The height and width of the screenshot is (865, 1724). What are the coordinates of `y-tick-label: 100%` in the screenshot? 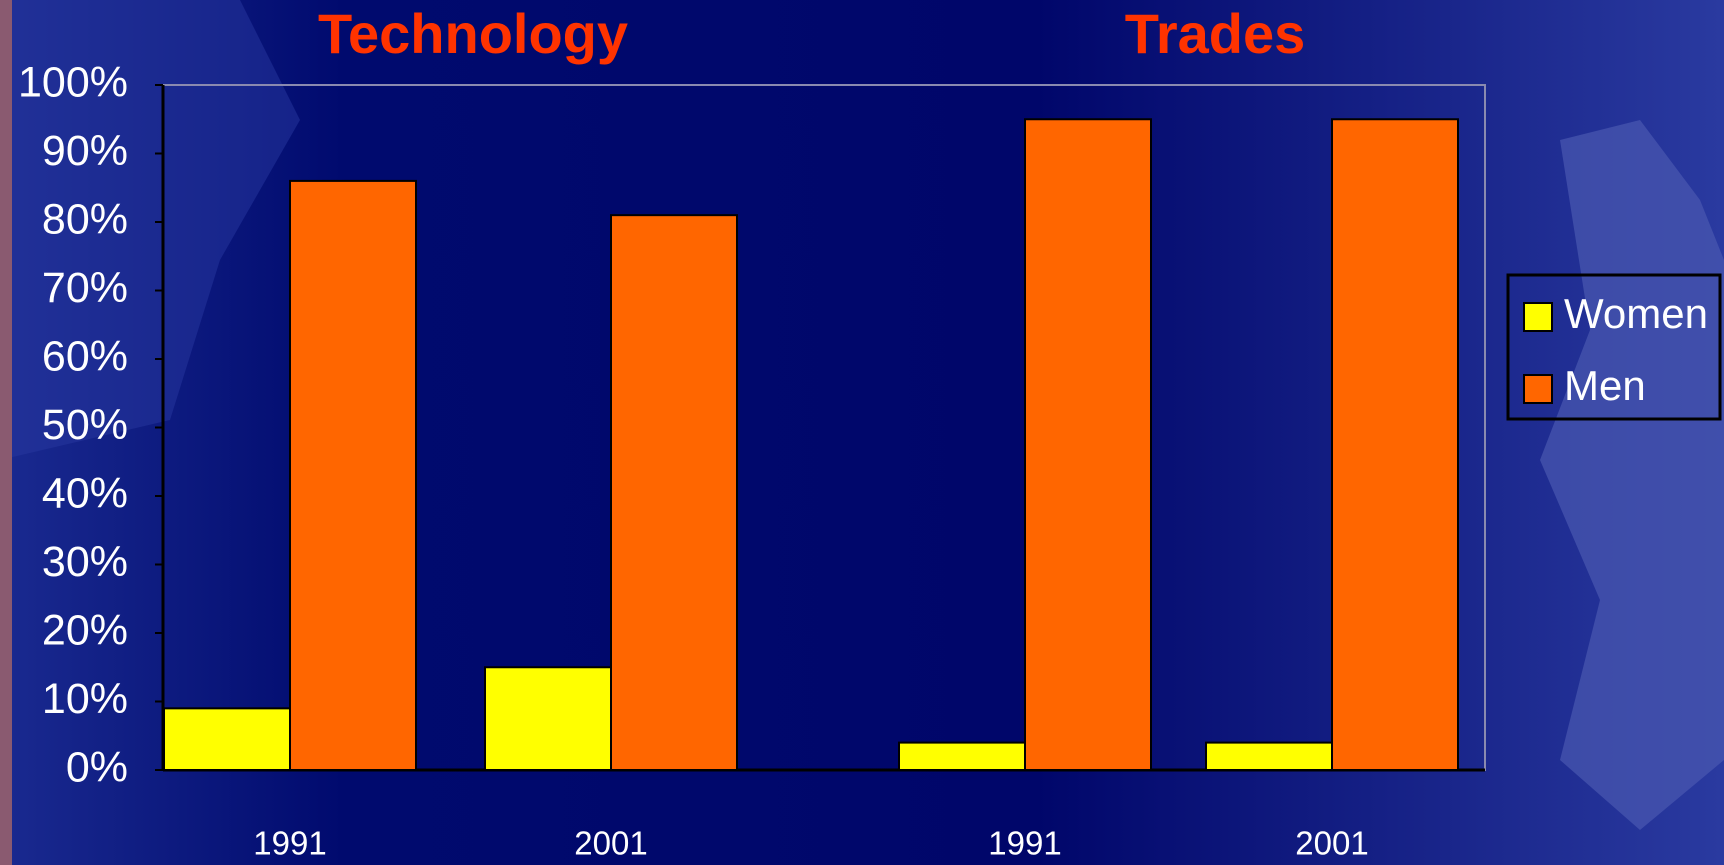 It's located at (73, 82).